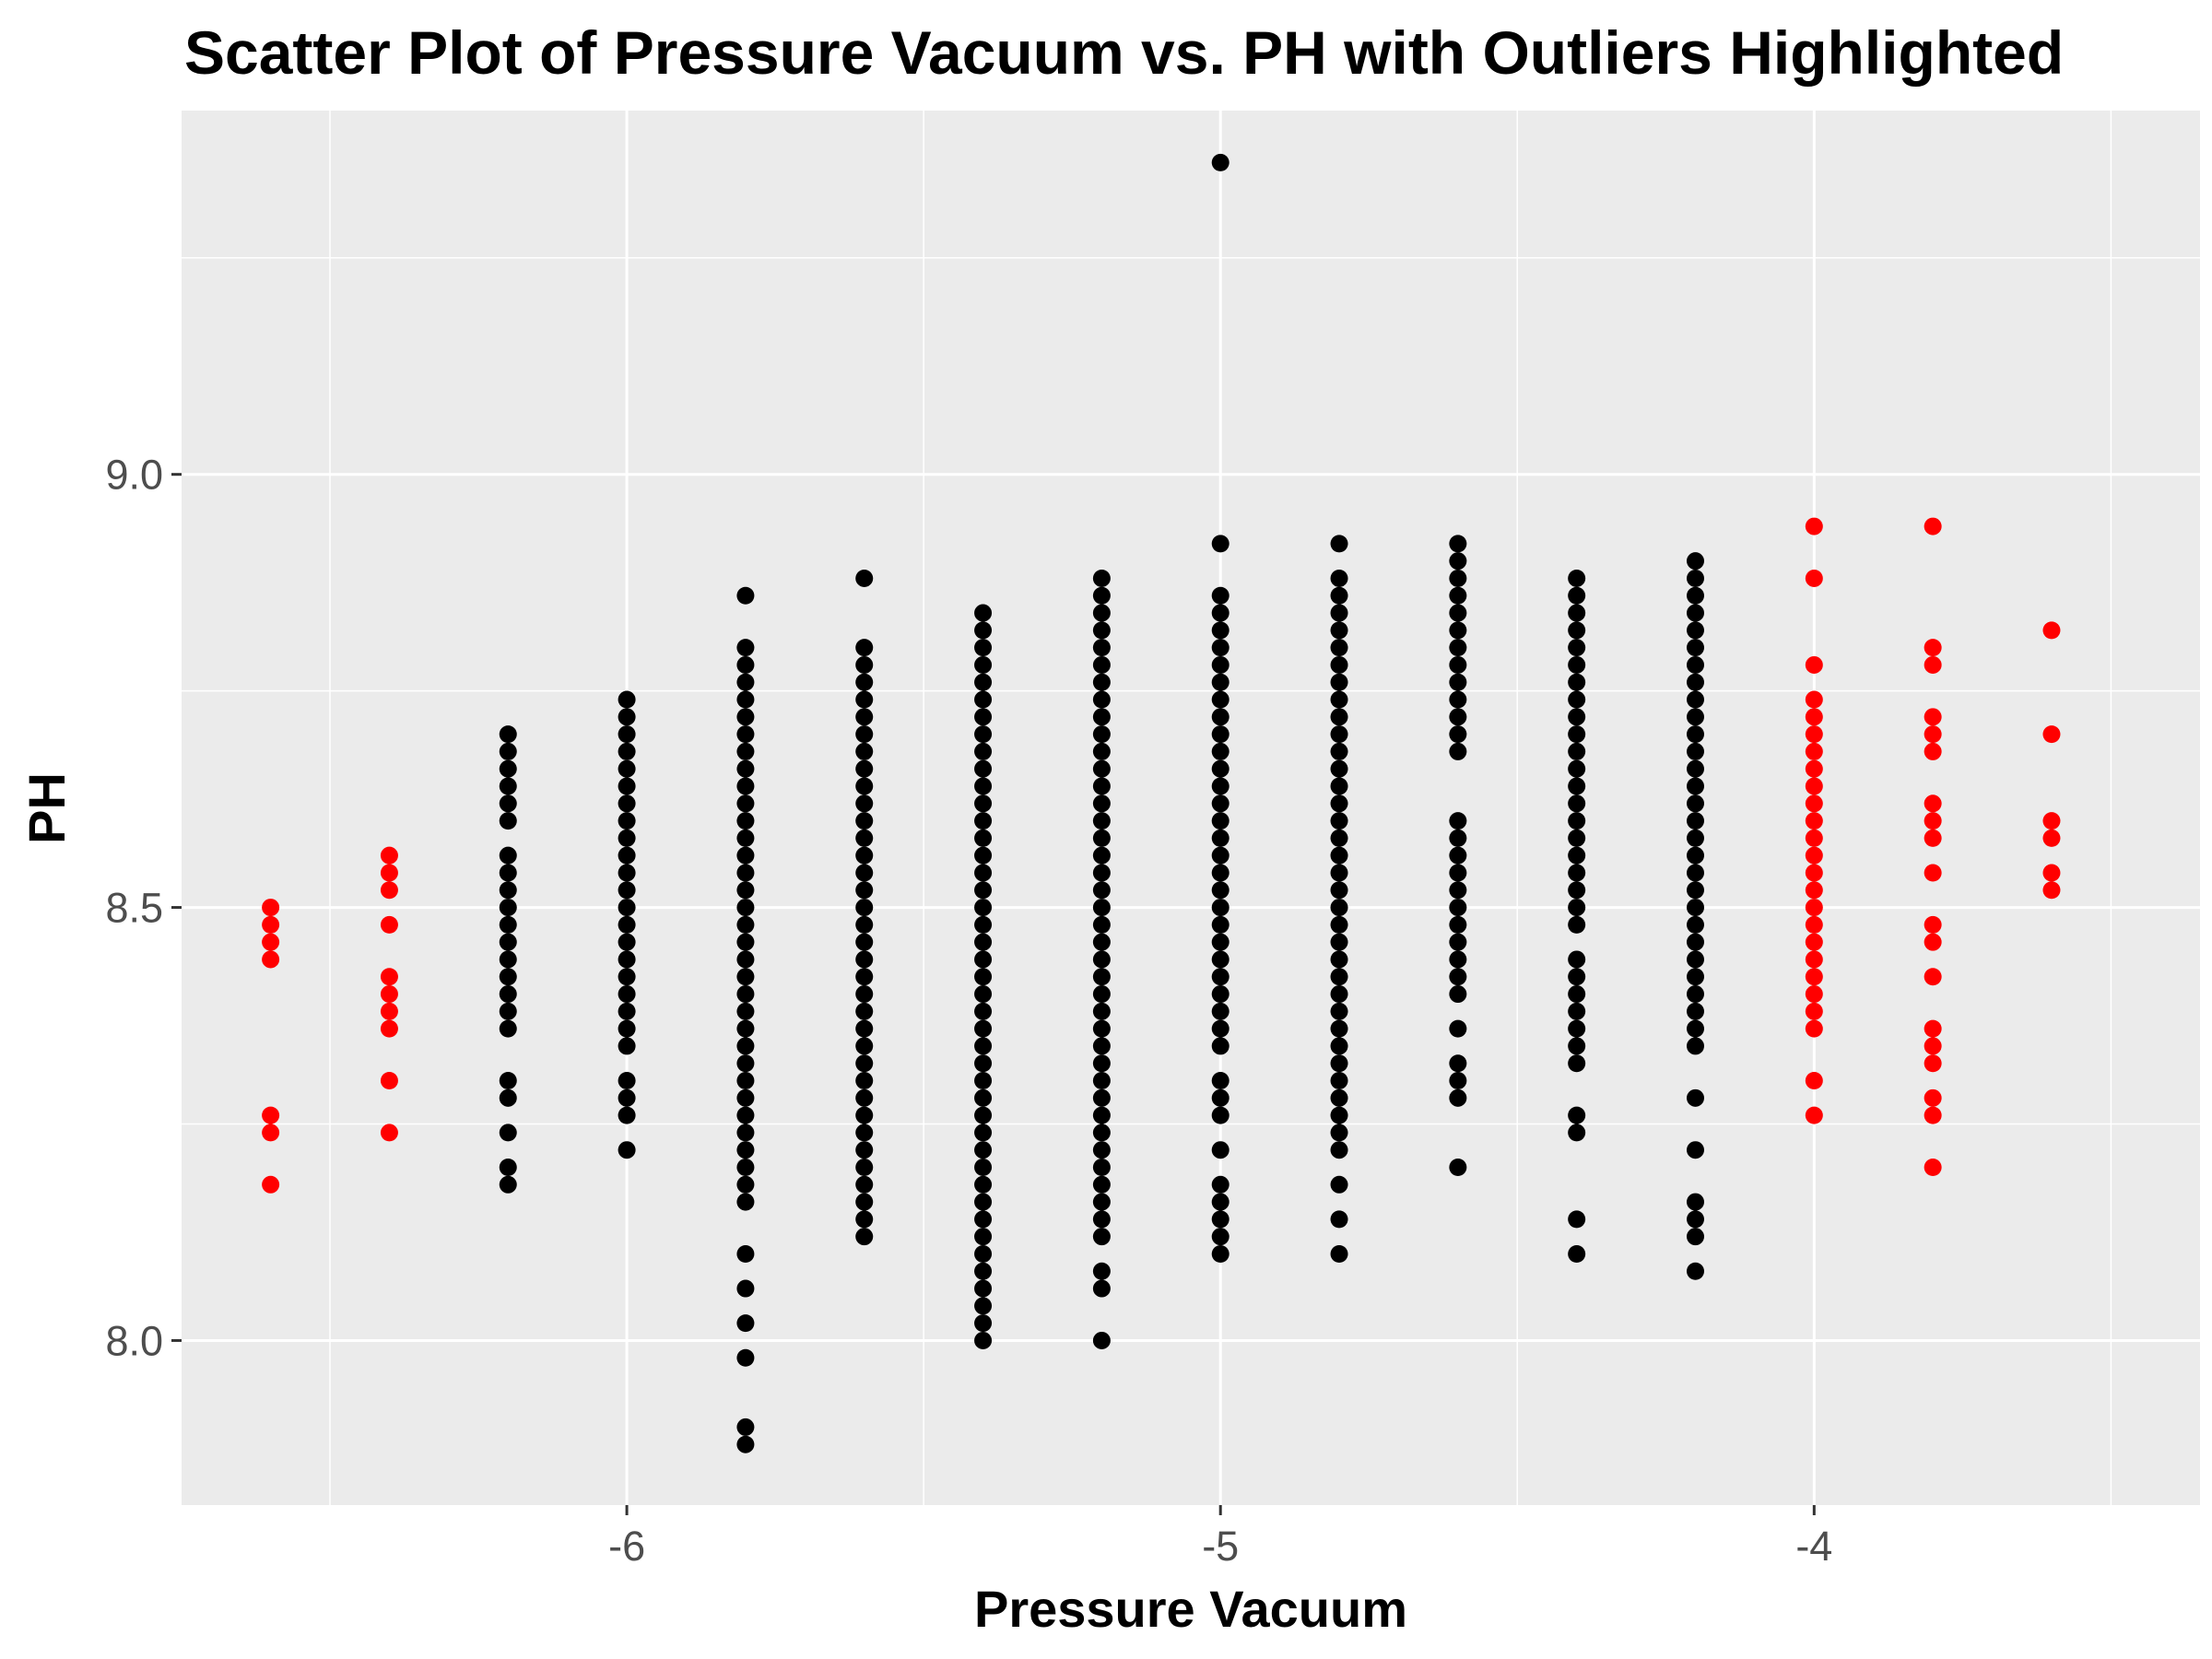  What do you see at coordinates (626, 1546) in the screenshot?
I see `x-tick-label: -6` at bounding box center [626, 1546].